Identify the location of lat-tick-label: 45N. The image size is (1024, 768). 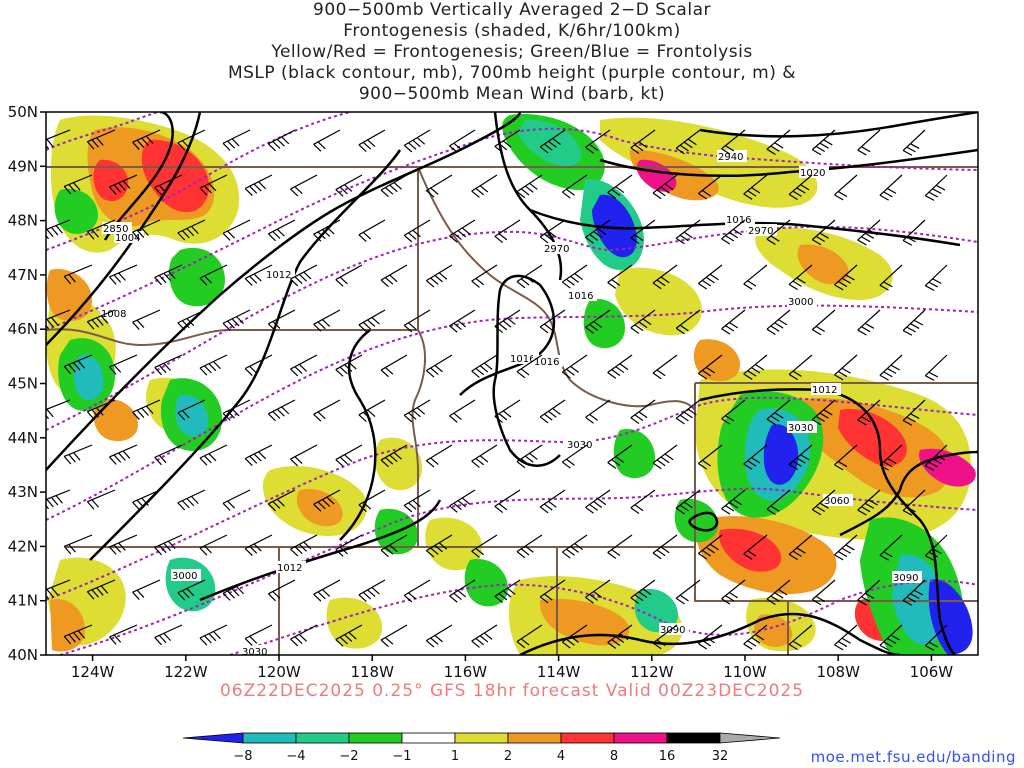
(23, 384).